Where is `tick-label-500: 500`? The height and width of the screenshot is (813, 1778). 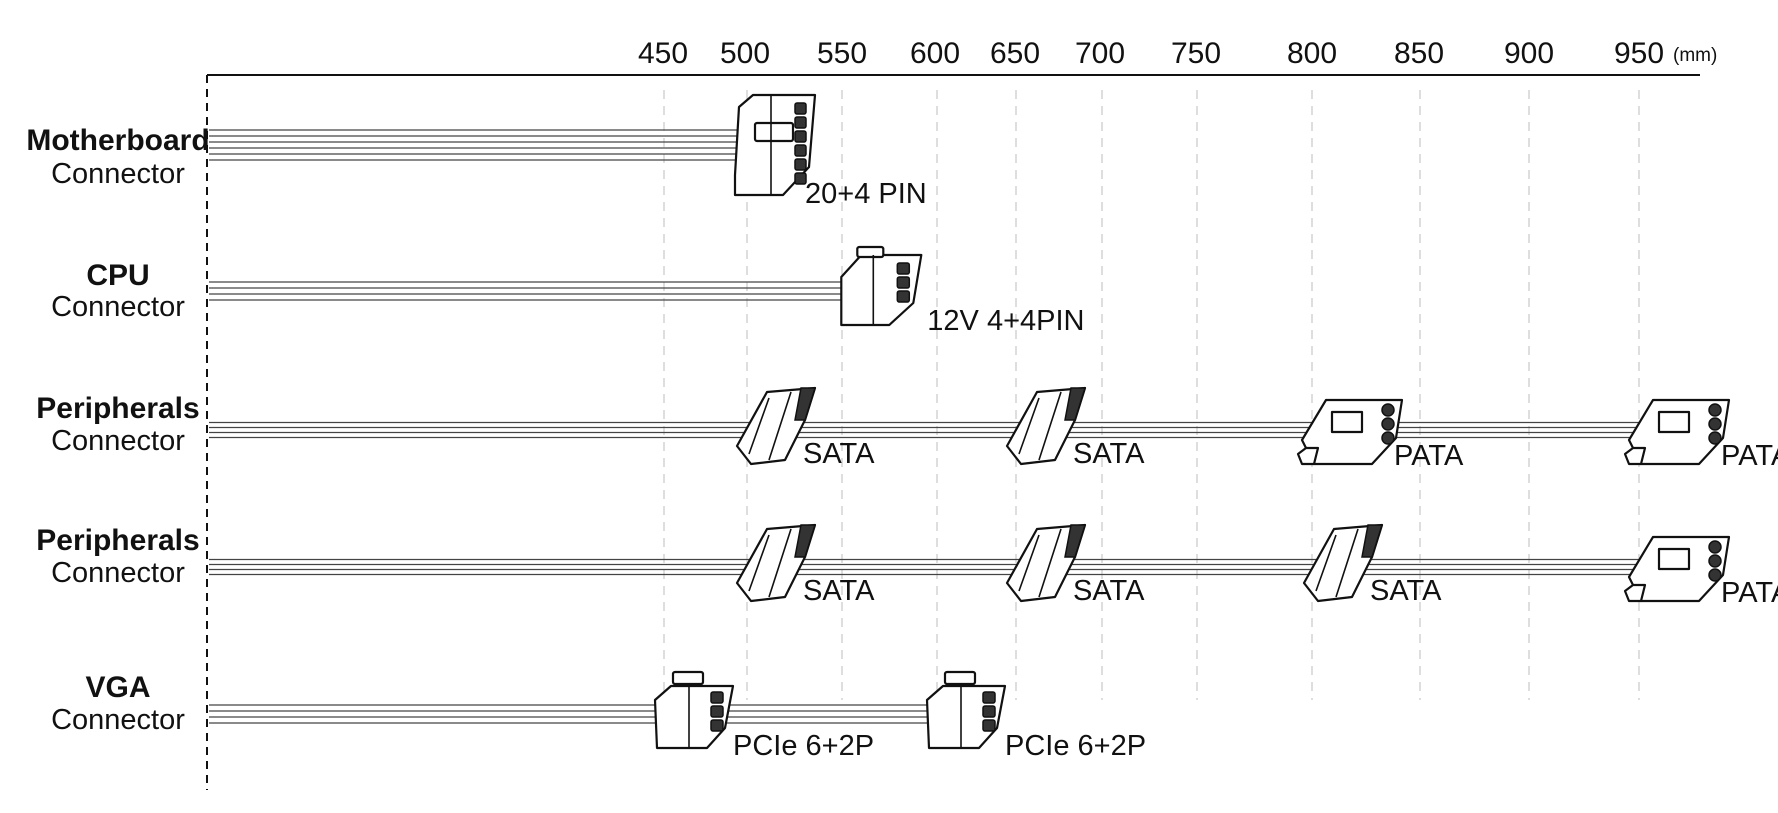
tick-label-500: 500 is located at coordinates (745, 53).